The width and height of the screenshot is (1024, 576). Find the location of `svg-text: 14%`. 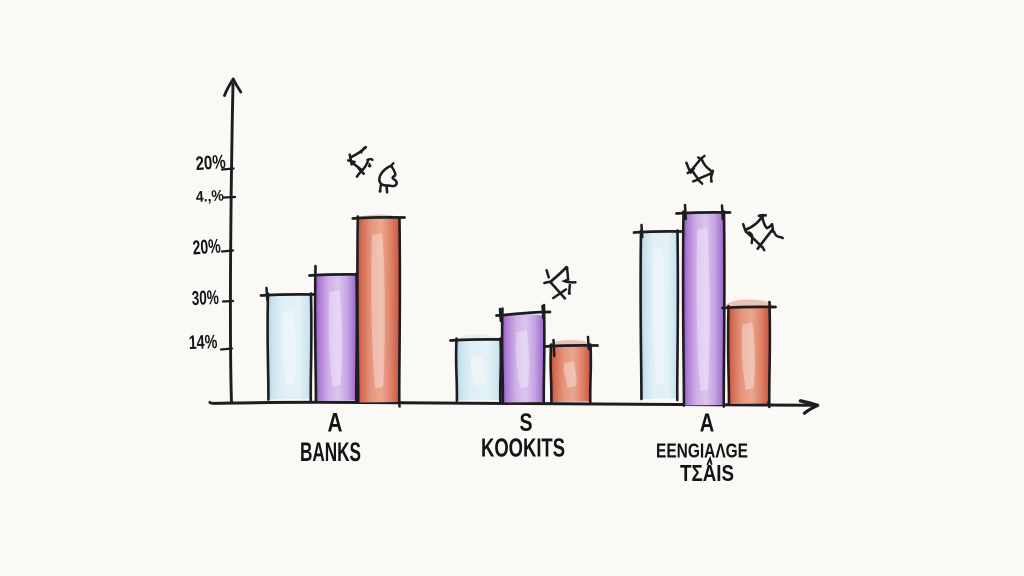

svg-text: 14% is located at coordinates (202, 342).